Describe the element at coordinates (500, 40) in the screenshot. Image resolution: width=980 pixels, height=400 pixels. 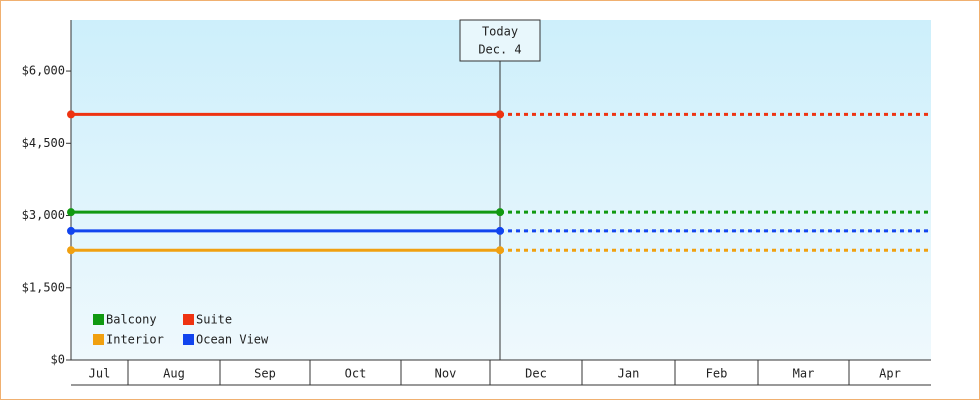
I see `today-box` at that location.